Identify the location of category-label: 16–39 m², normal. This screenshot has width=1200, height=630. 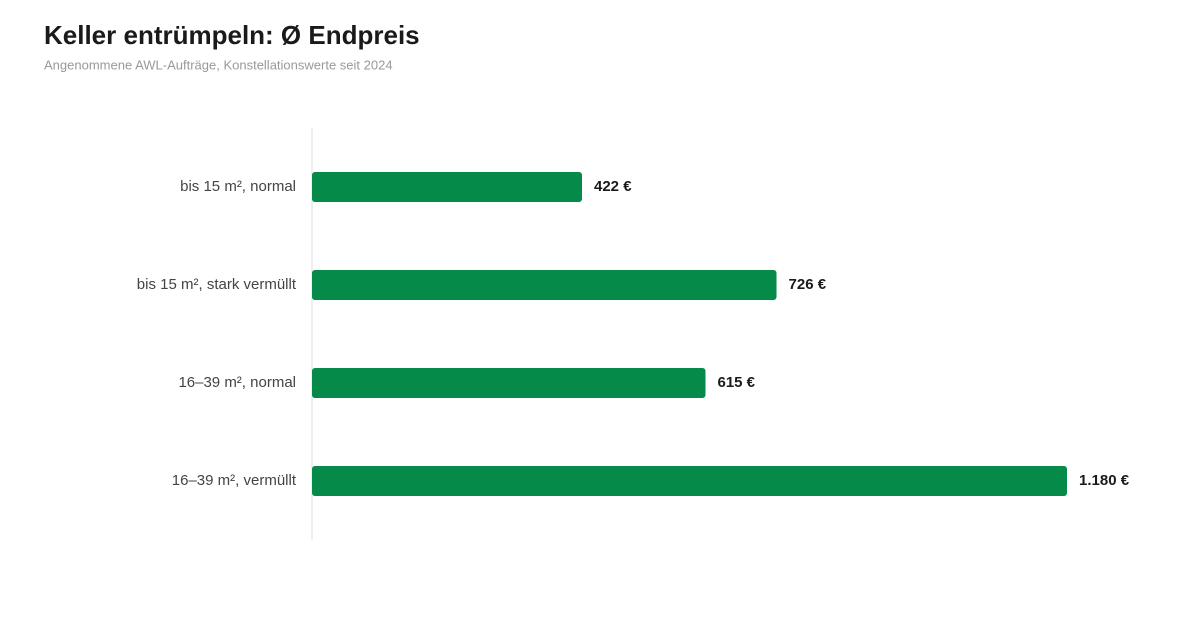
(237, 382).